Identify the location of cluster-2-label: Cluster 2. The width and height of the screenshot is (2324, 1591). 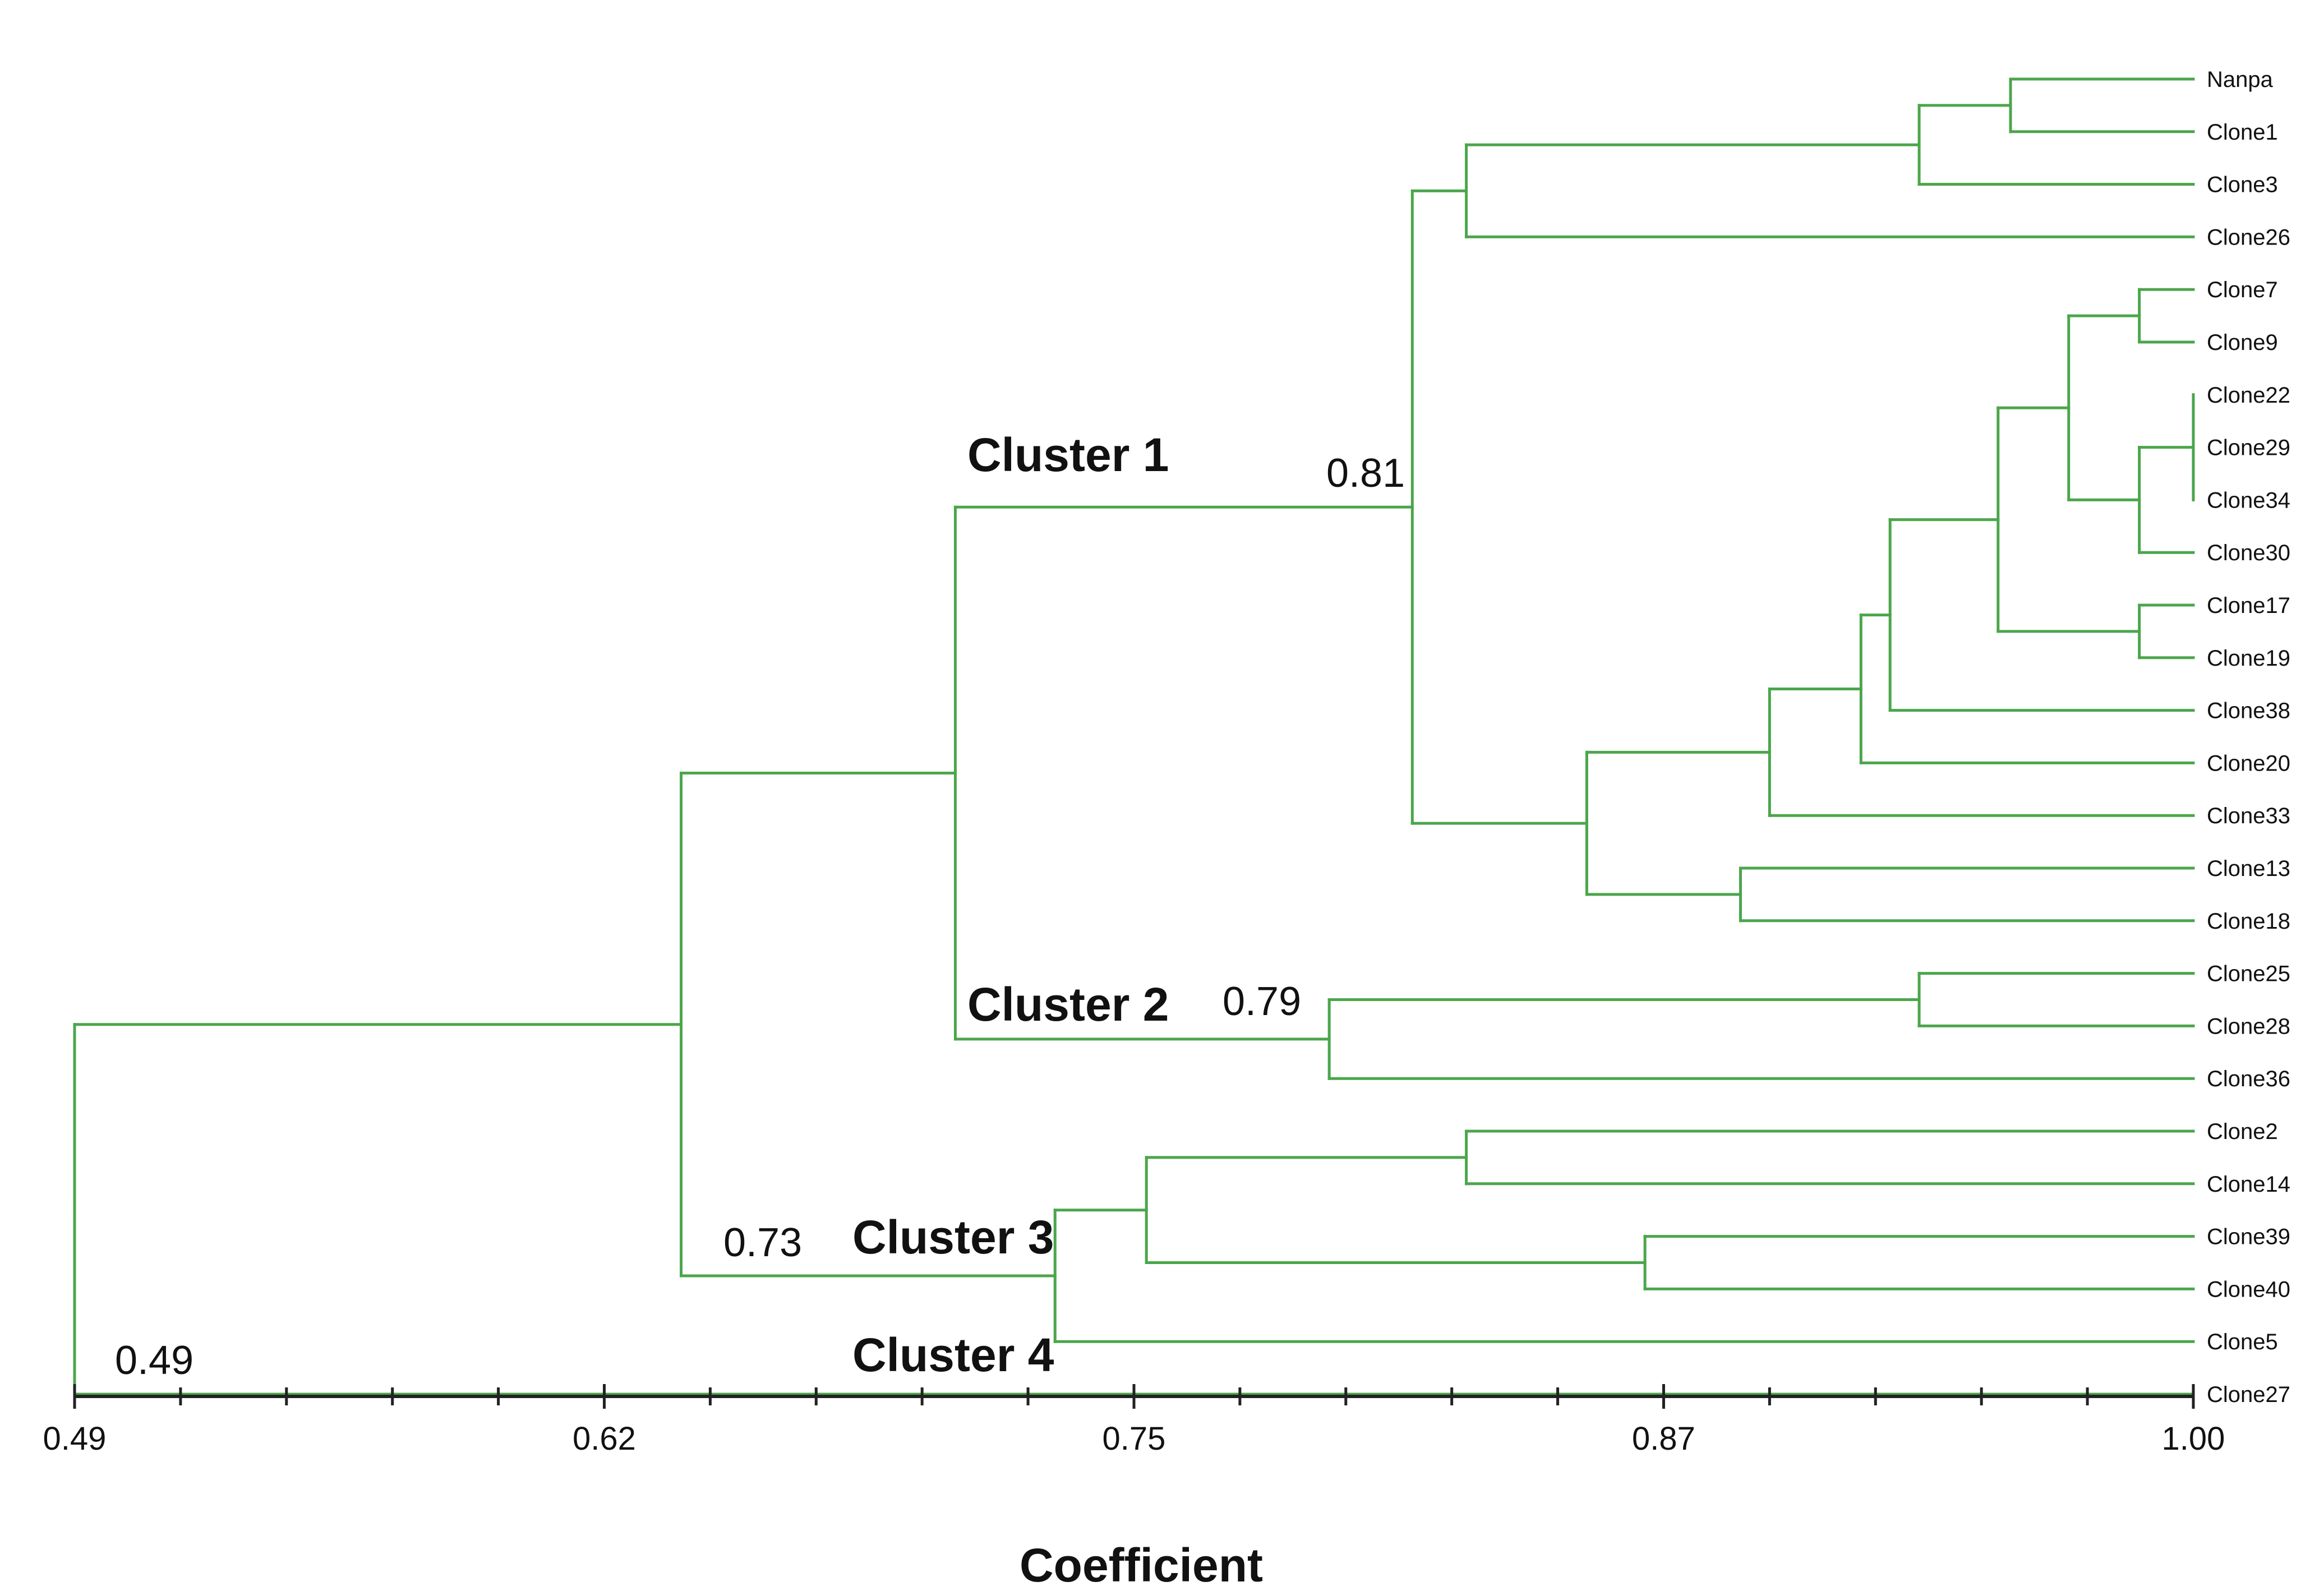
(1068, 1004).